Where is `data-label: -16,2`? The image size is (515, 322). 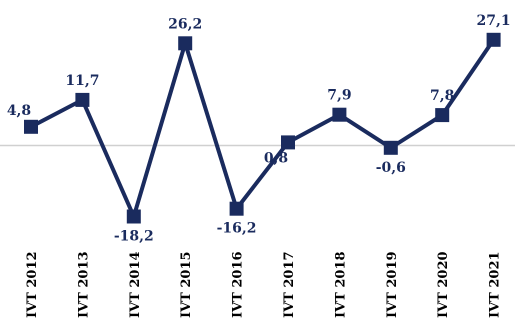
data-label: -16,2 is located at coordinates (237, 229).